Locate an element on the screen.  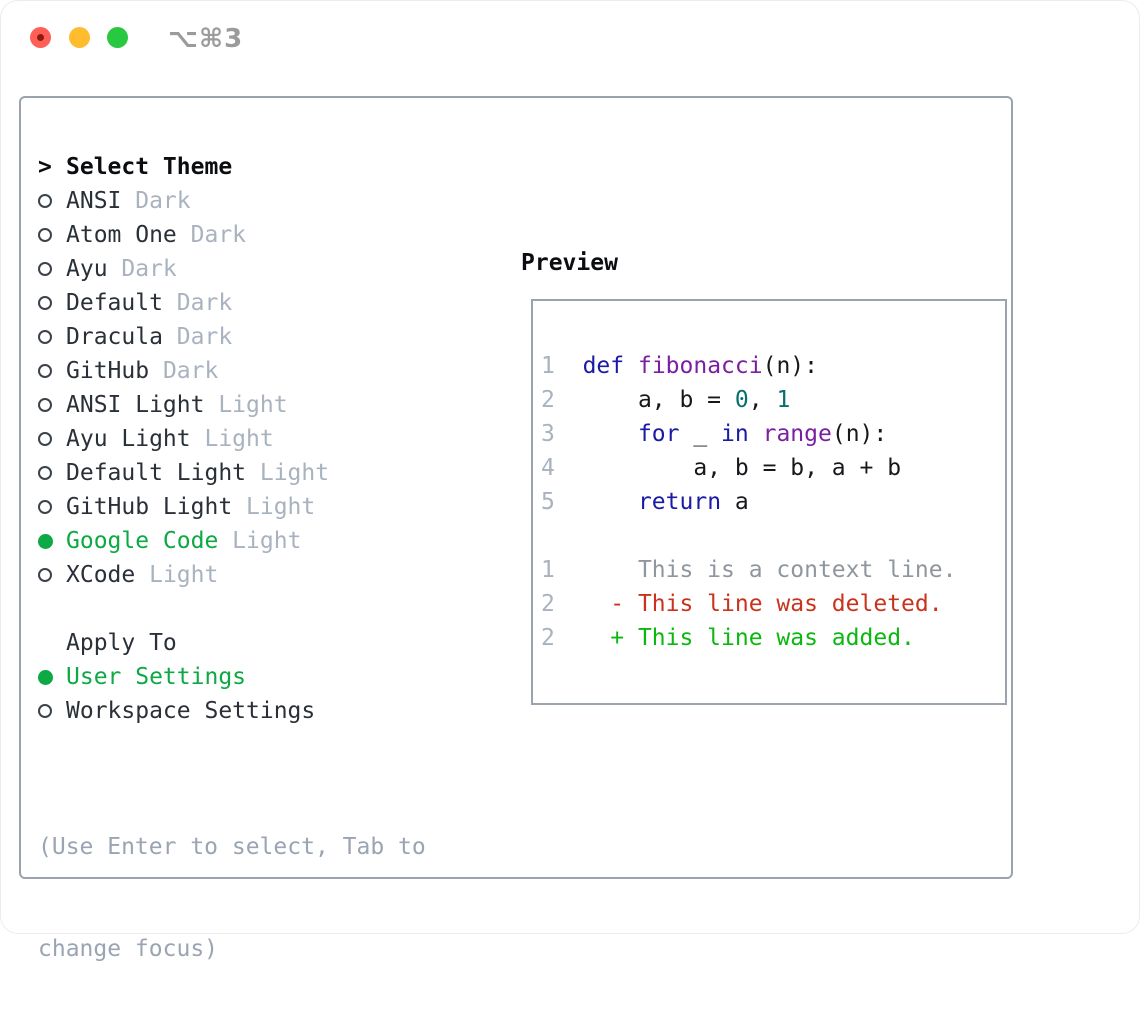
hint-line-2: change focus) is located at coordinates (273, 949).